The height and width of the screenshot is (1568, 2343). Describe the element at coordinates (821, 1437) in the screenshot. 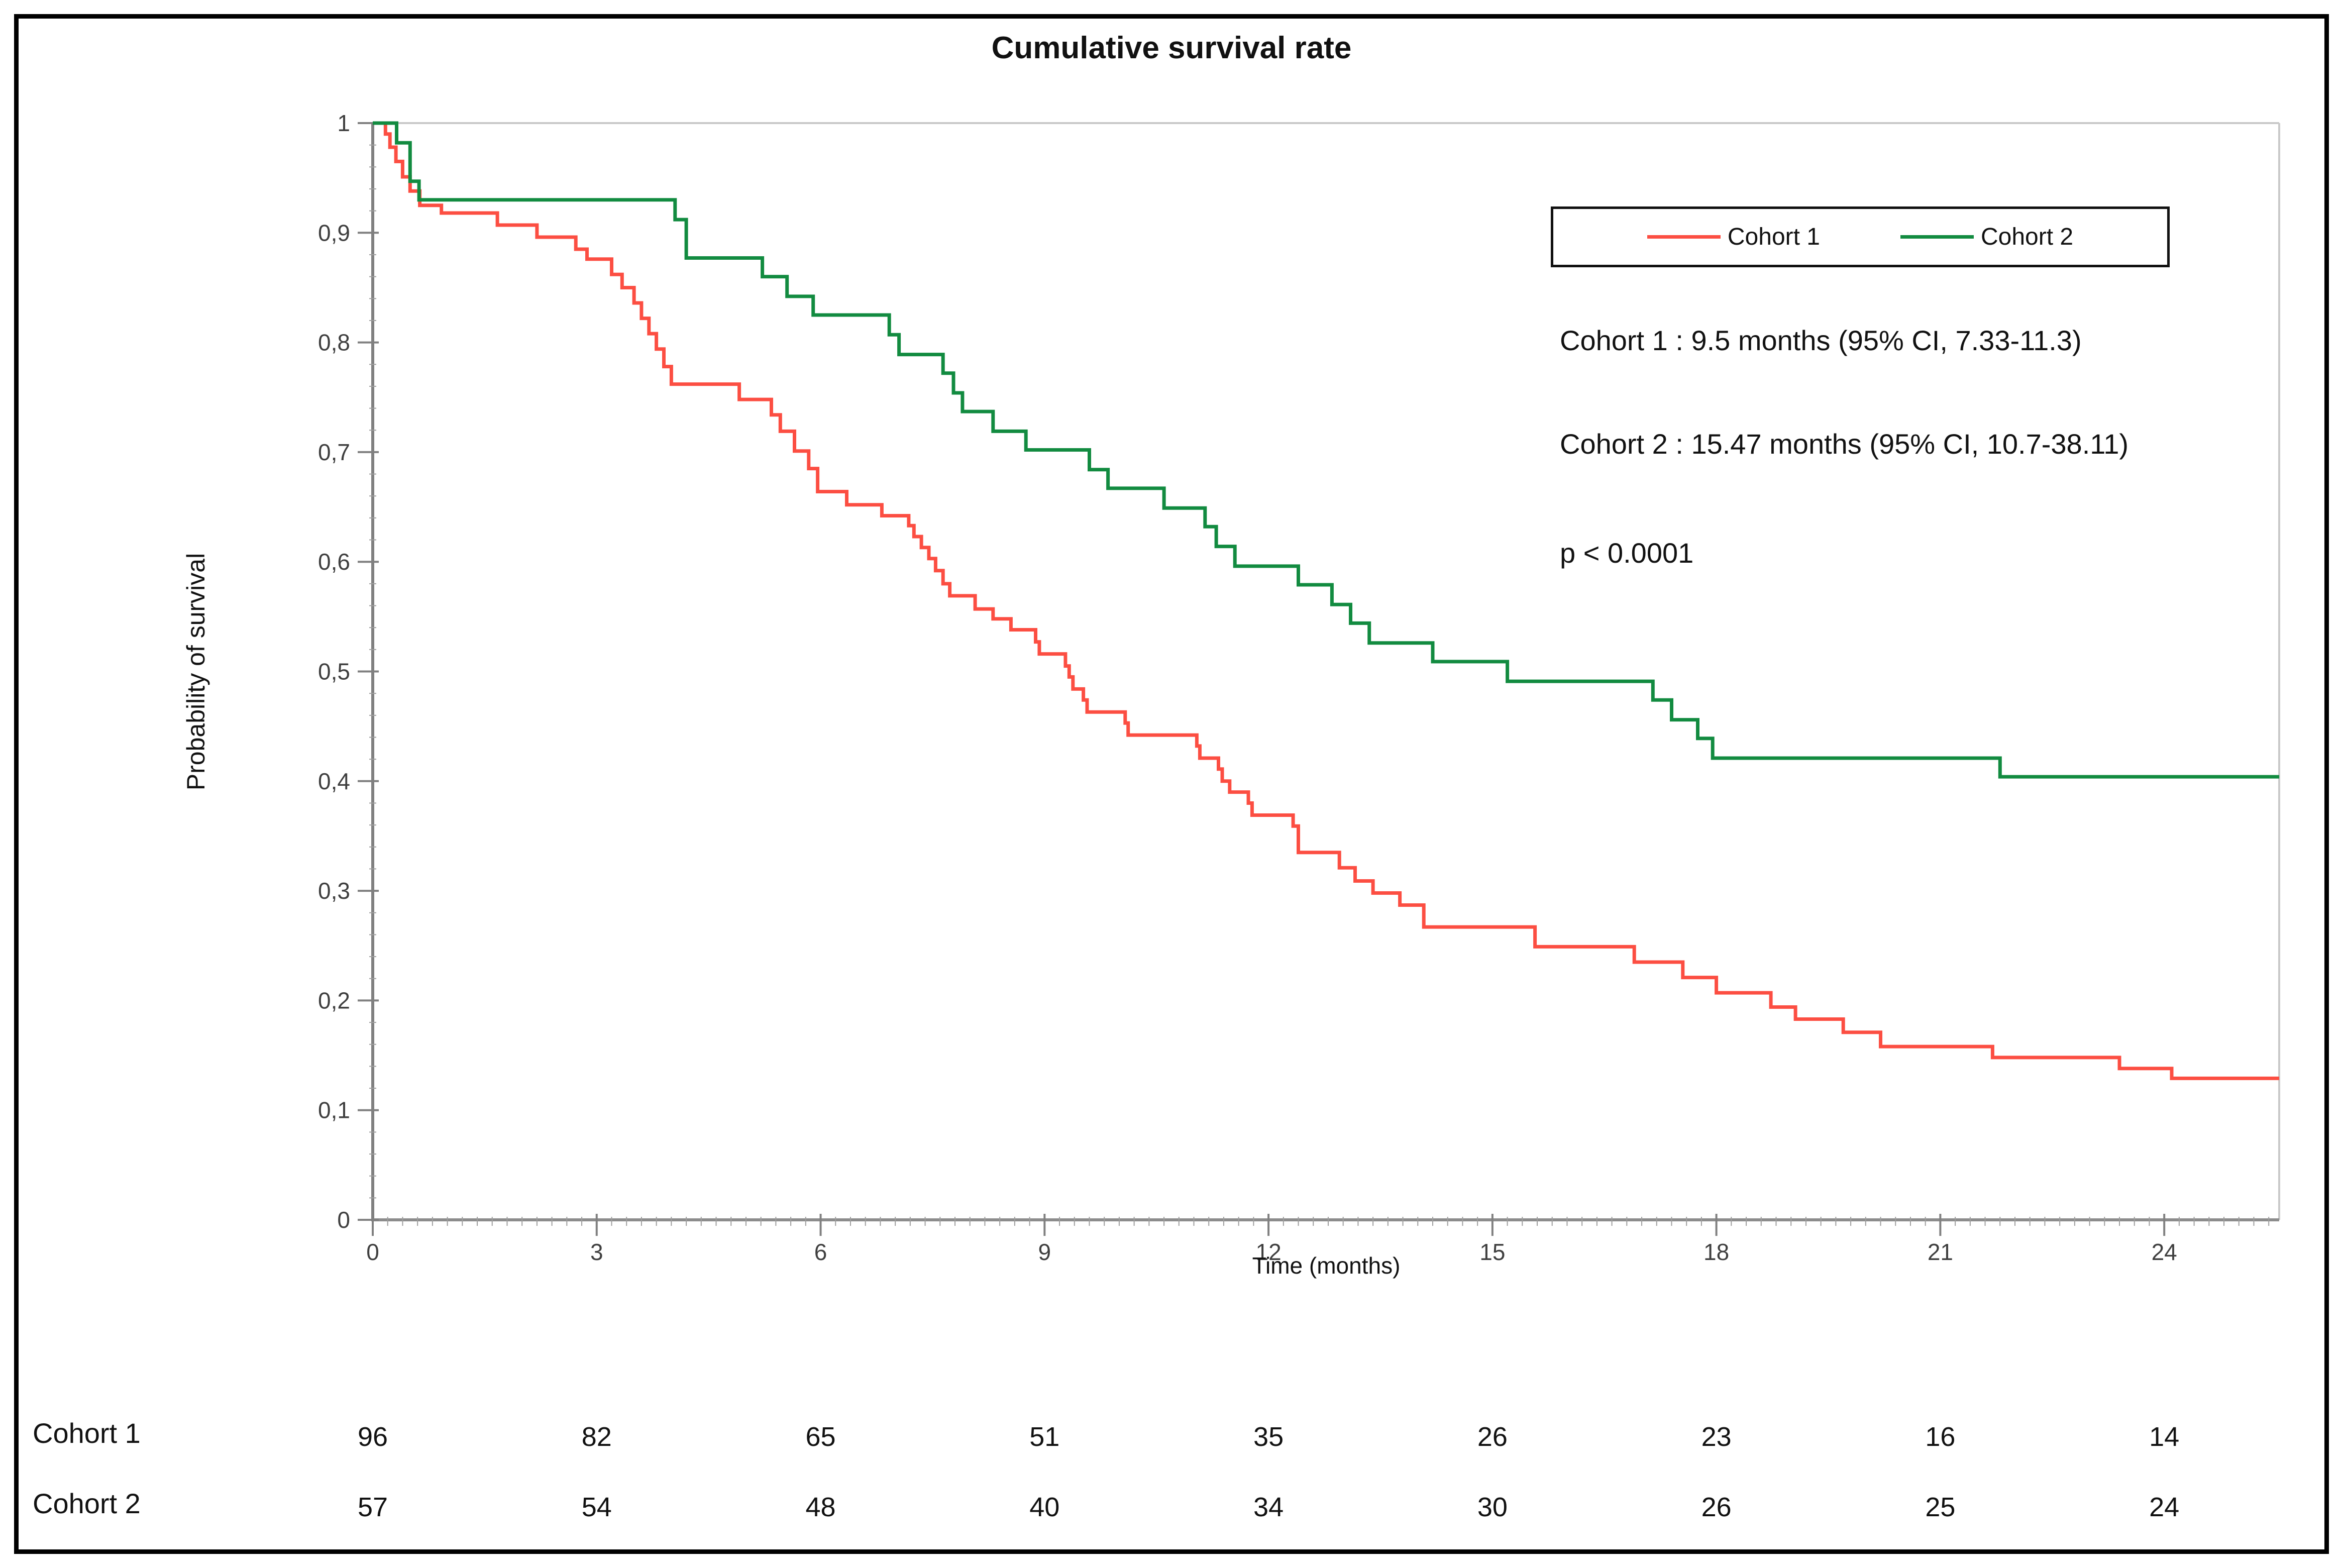

I see `risk-count-cohort1-t6: 65` at that location.